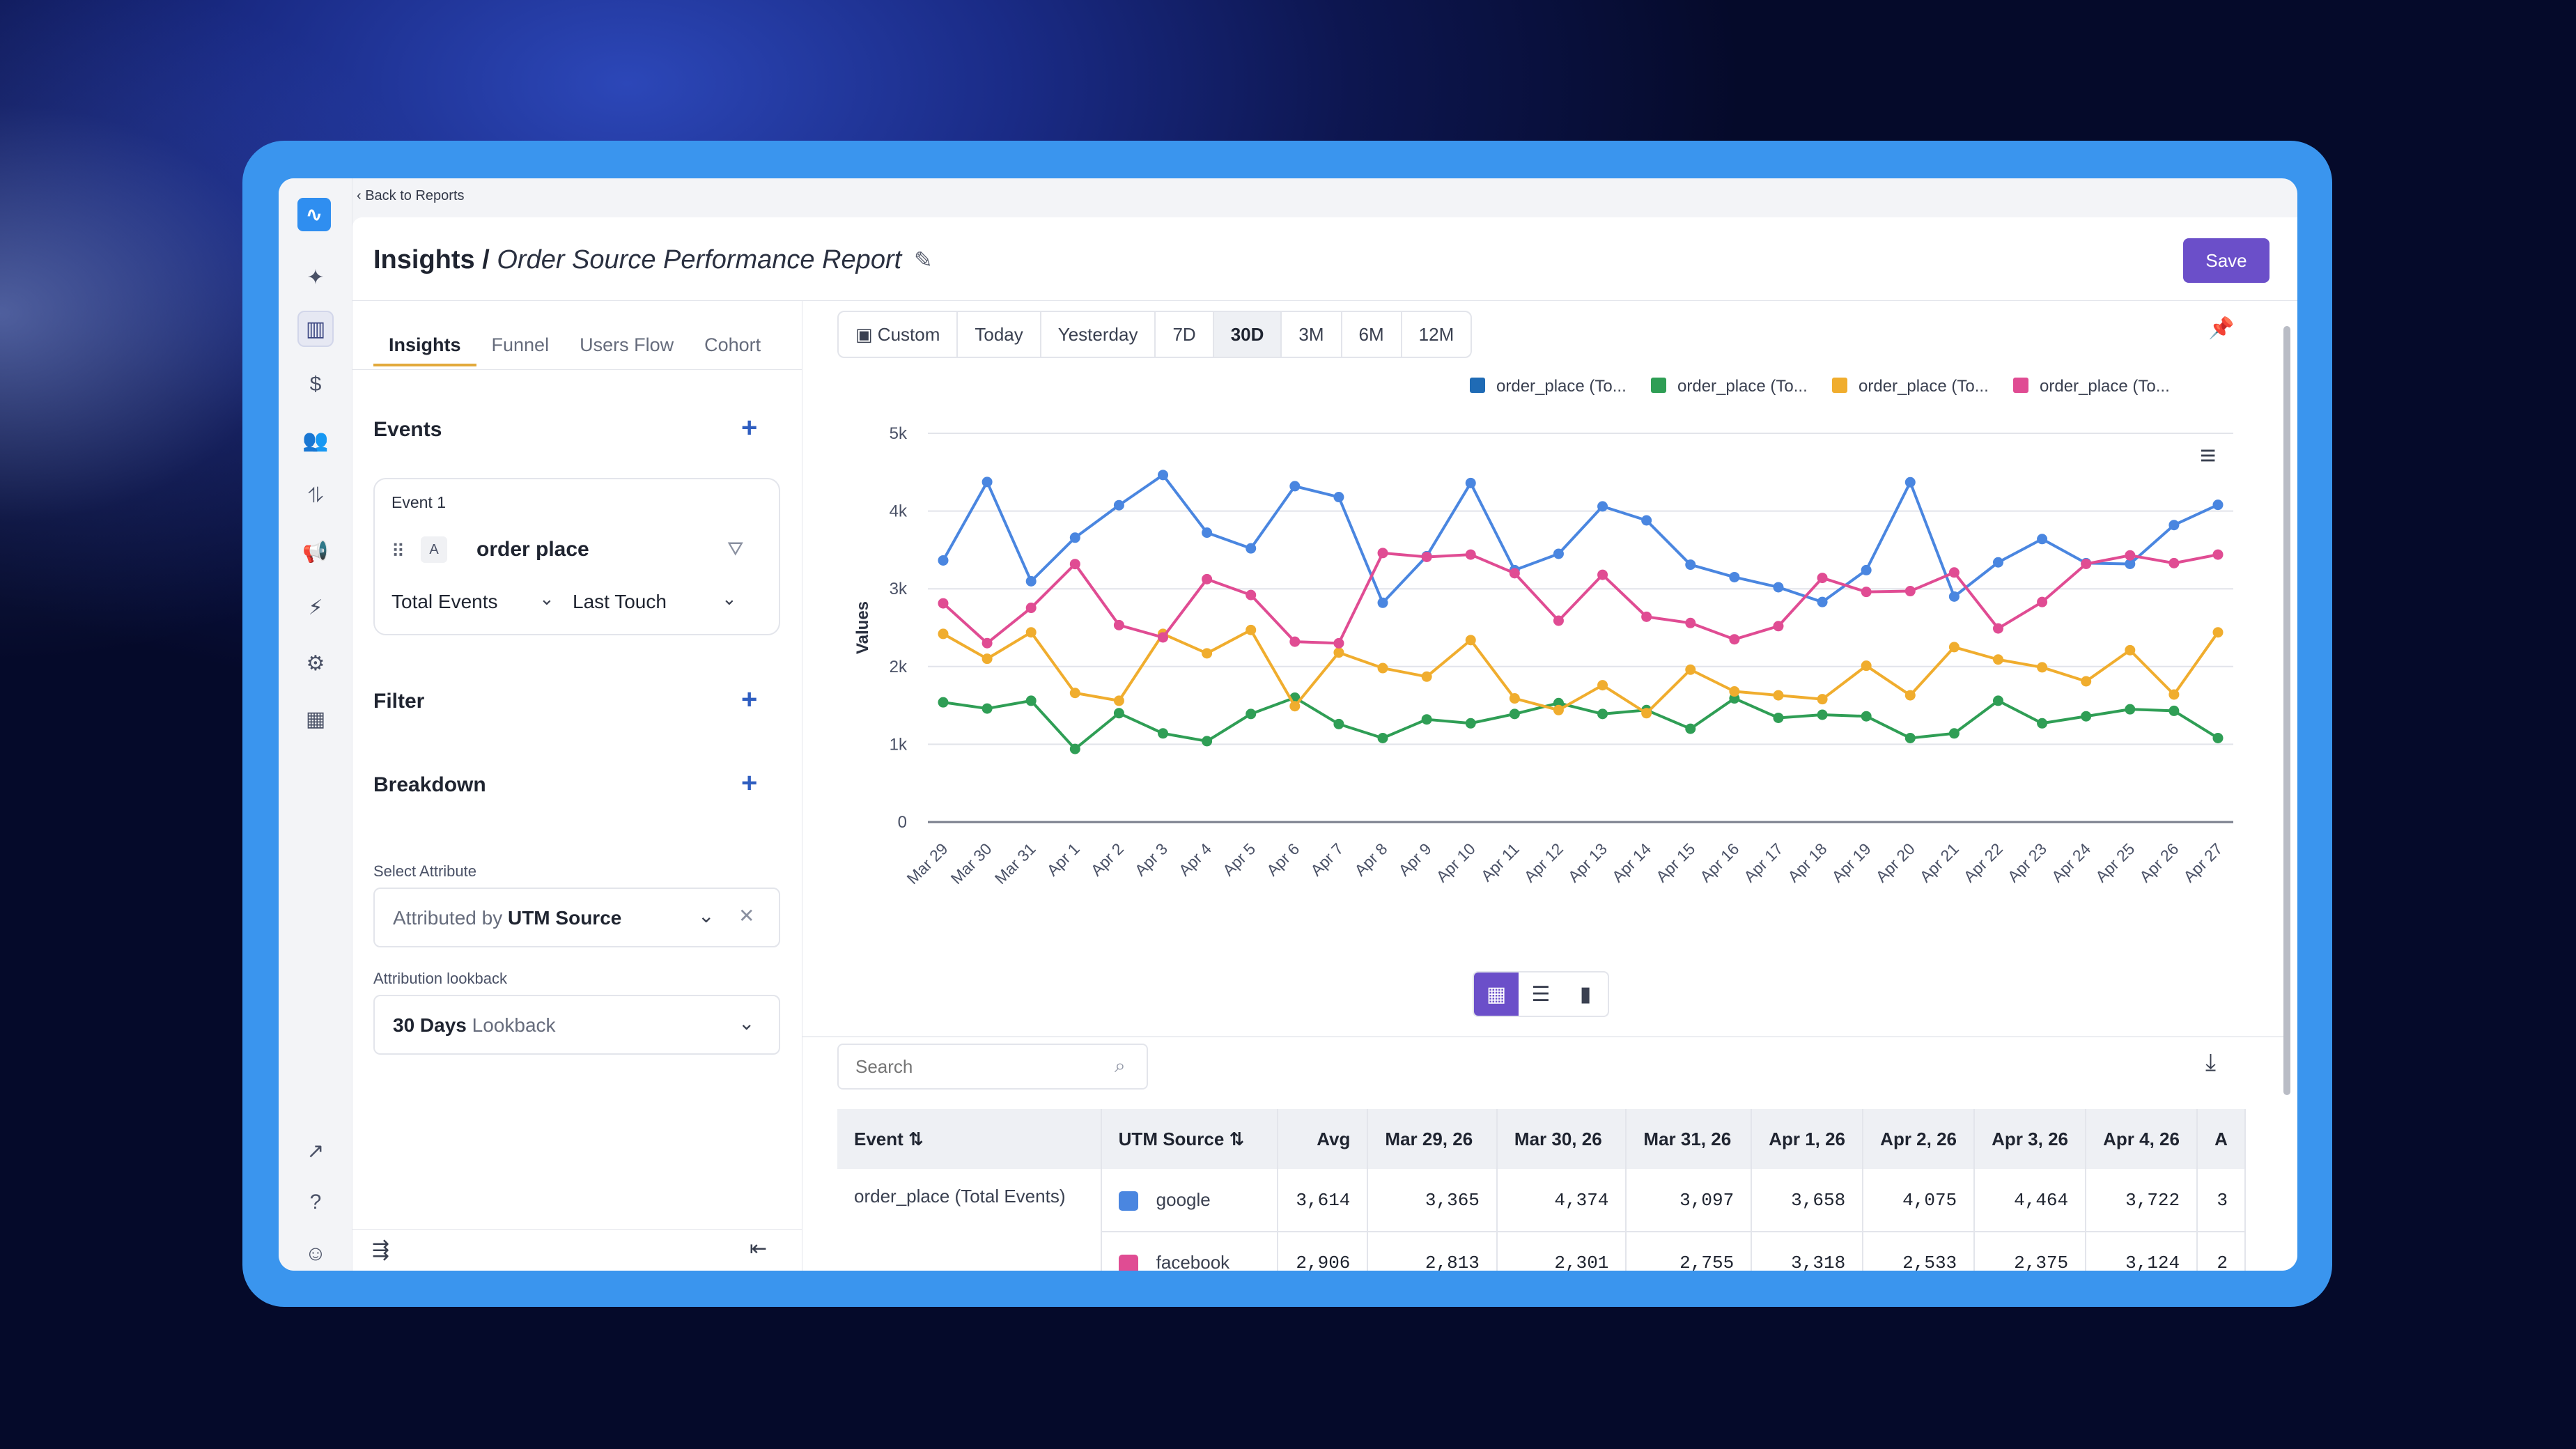  I want to click on bolt-icon: ⚡, so click(315, 607).